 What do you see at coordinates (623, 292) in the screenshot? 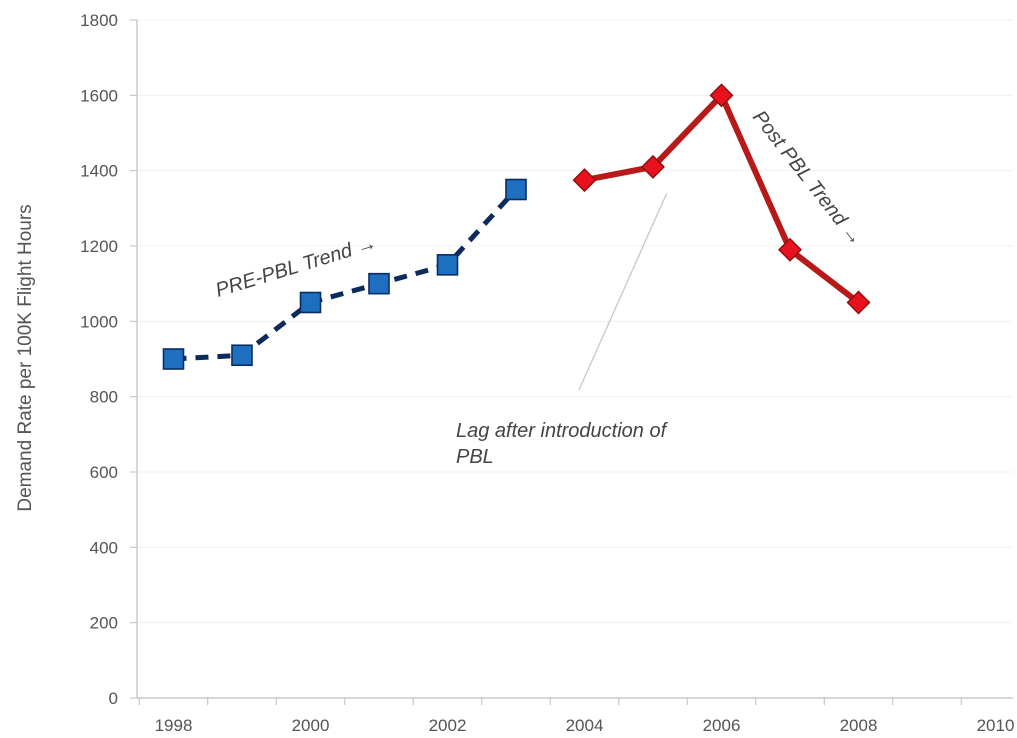
I see `lag-pointer-line` at bounding box center [623, 292].